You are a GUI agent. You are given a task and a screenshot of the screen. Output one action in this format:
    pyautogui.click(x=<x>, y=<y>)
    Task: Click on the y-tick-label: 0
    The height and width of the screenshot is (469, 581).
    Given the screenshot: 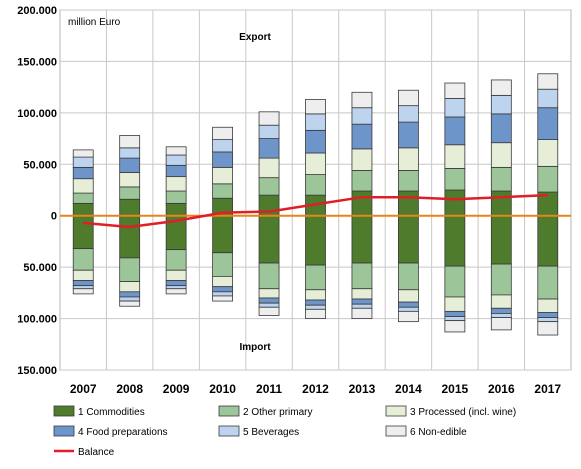 What is the action you would take?
    pyautogui.click(x=54, y=217)
    